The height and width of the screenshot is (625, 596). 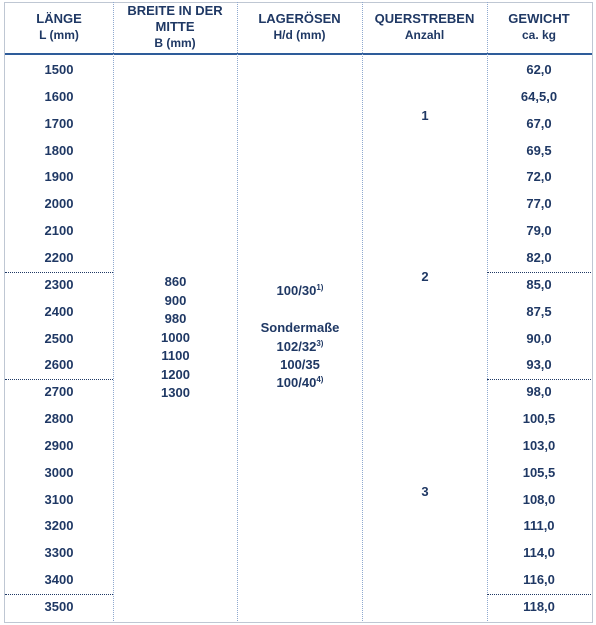 What do you see at coordinates (59, 35) in the screenshot?
I see `header-unit: L (mm)` at bounding box center [59, 35].